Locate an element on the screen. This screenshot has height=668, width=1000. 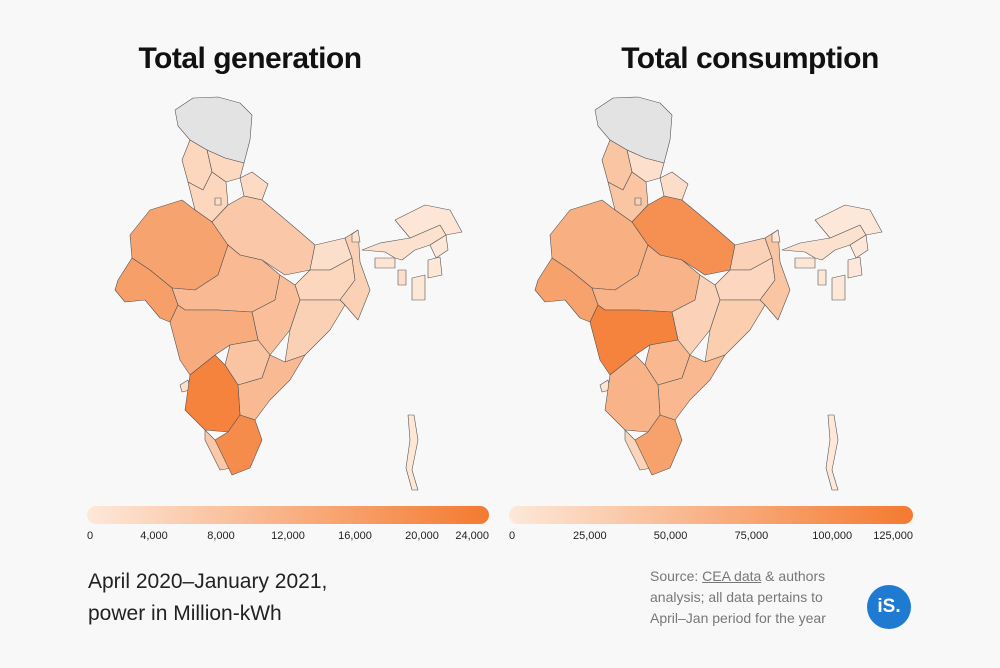
generation-tick: 8,000 is located at coordinates (221, 536).